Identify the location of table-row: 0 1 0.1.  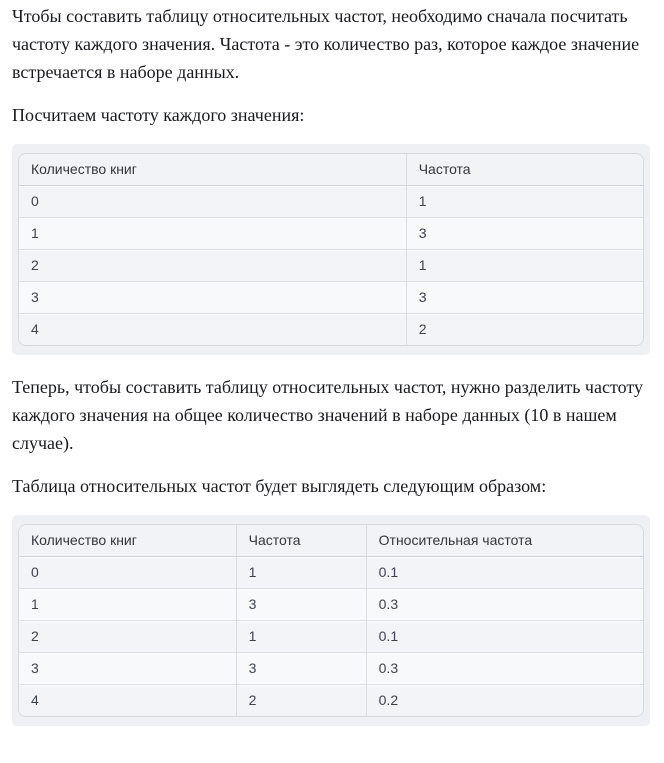
(331, 572).